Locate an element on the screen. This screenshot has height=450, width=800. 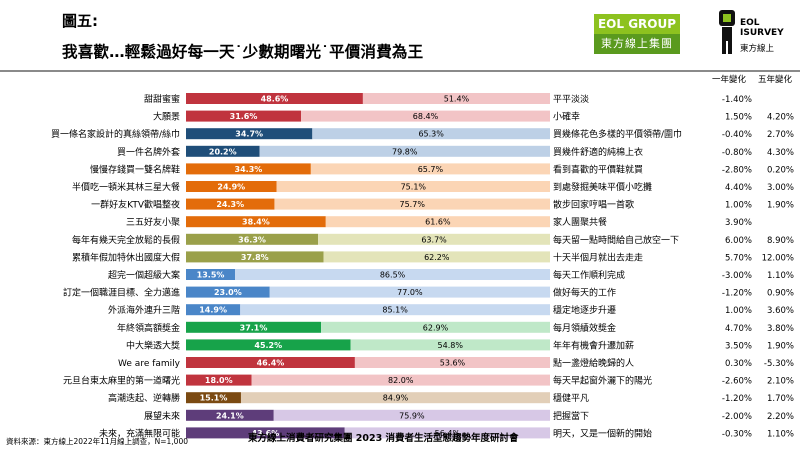
five-year-change-value: 1.10% is located at coordinates (780, 276).